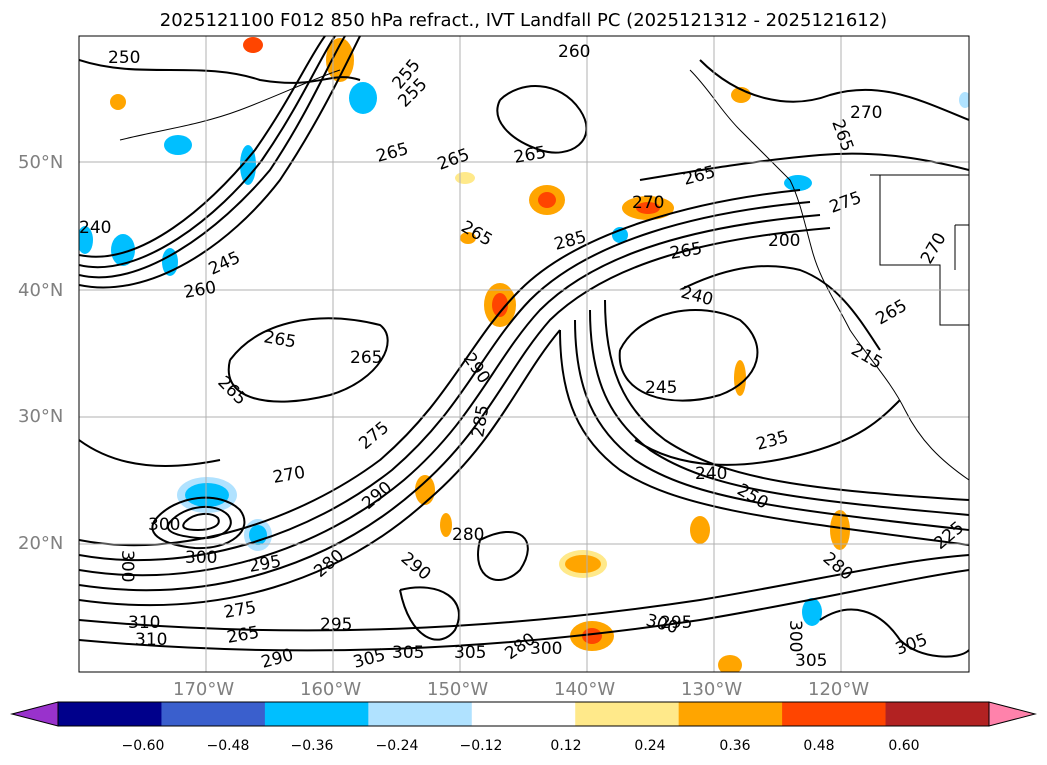  What do you see at coordinates (228, 746) in the screenshot?
I see `colorbar-tick-label: −0.48` at bounding box center [228, 746].